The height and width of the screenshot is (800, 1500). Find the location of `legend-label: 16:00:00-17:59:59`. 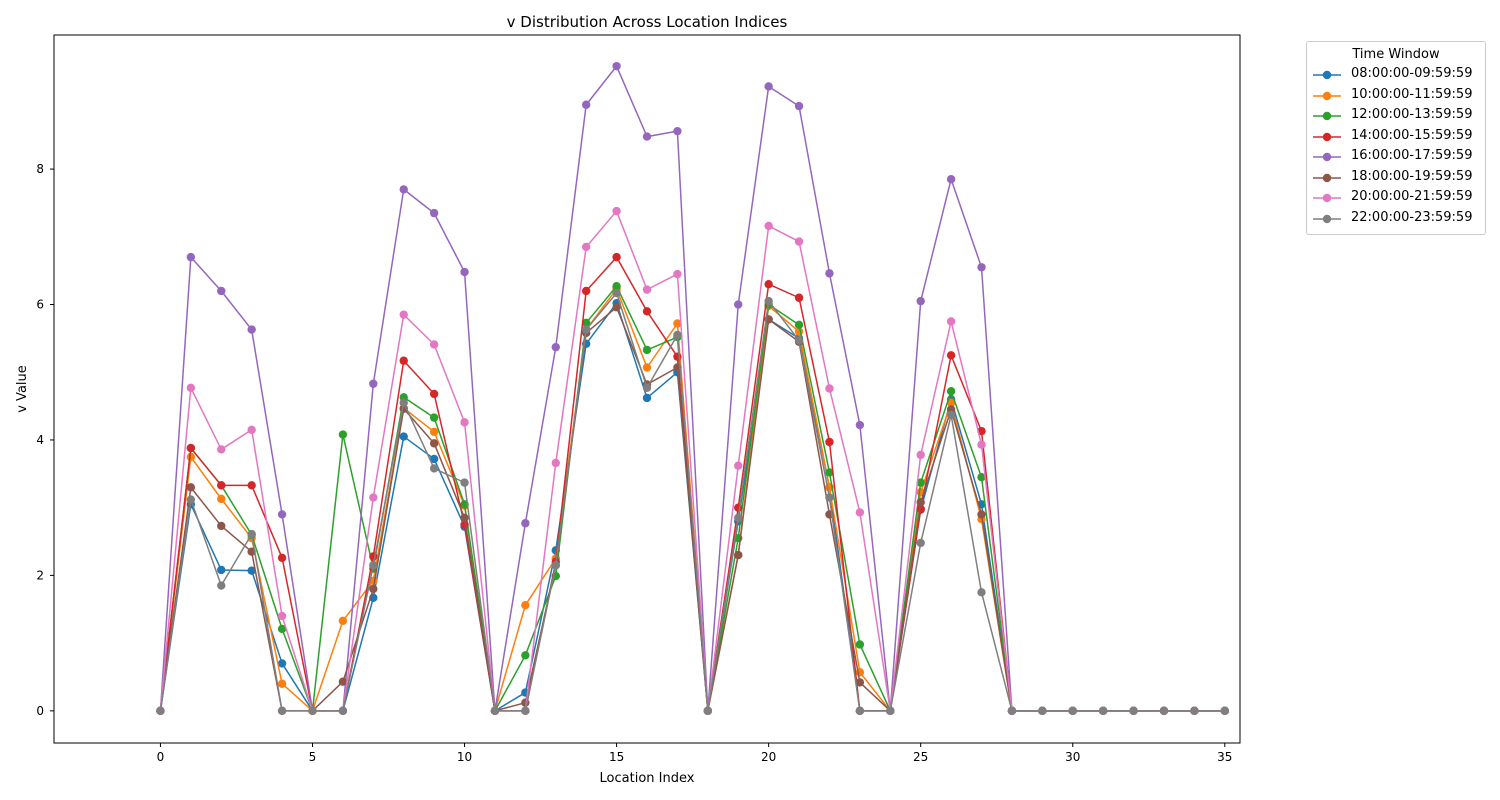

legend-label: 16:00:00-17:59:59 is located at coordinates (1412, 155).